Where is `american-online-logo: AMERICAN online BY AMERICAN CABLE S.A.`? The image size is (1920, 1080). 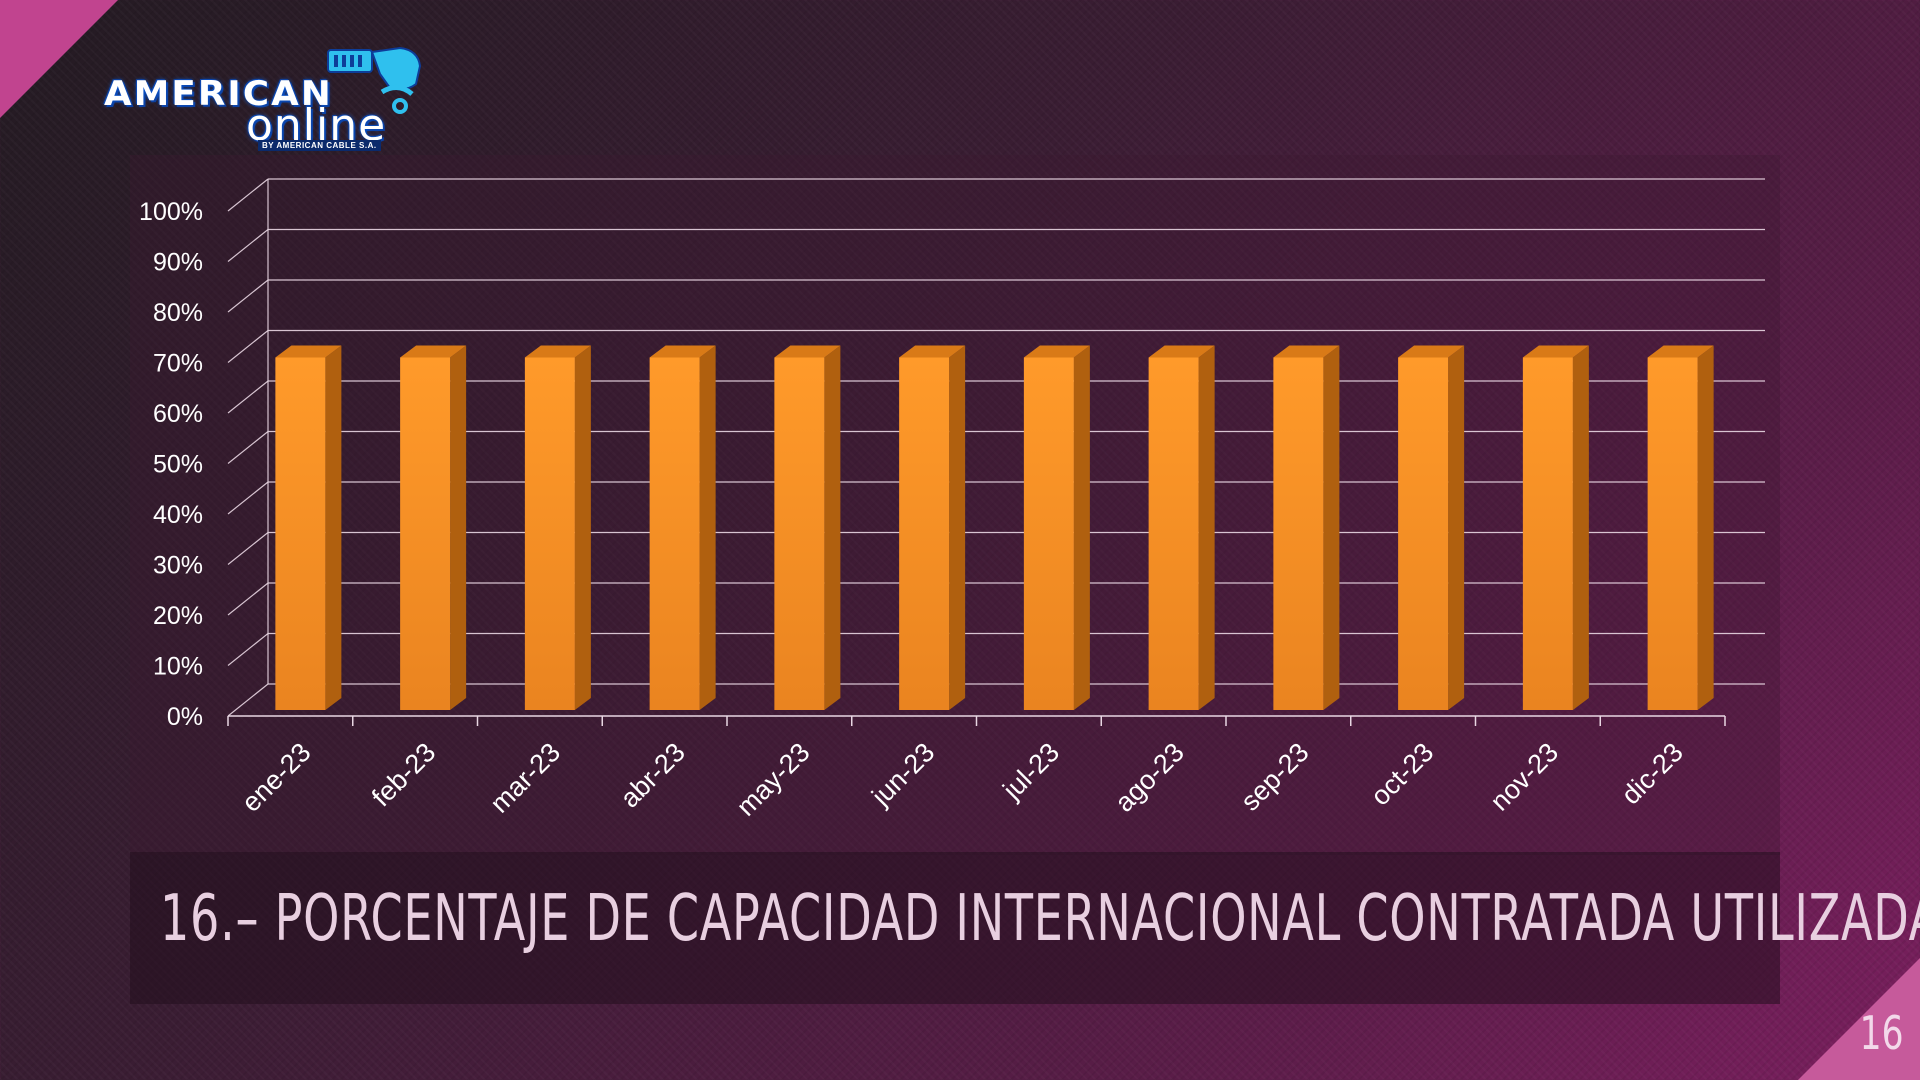 american-online-logo: AMERICAN online BY AMERICAN CABLE S.A. is located at coordinates (261, 99).